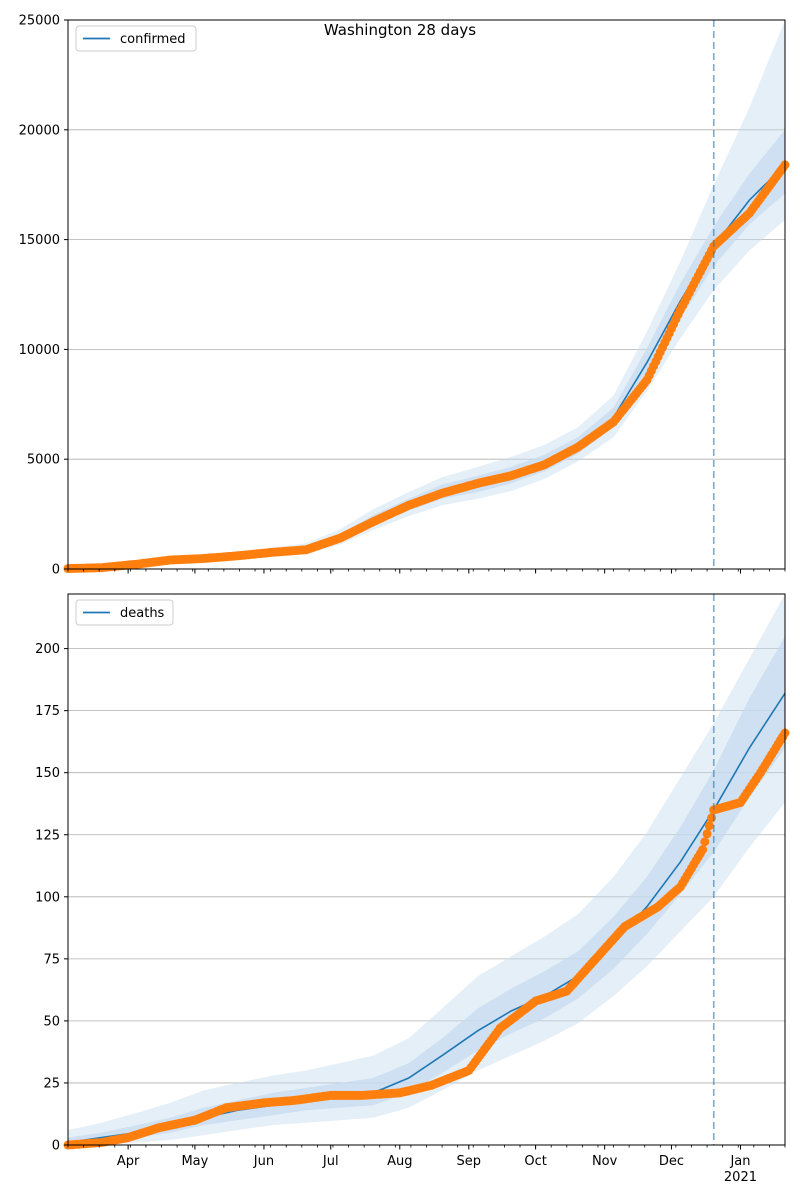 This screenshot has width=800, height=1204. Describe the element at coordinates (605, 1161) in the screenshot. I see `deaths-x-tick-label: Nov` at that location.